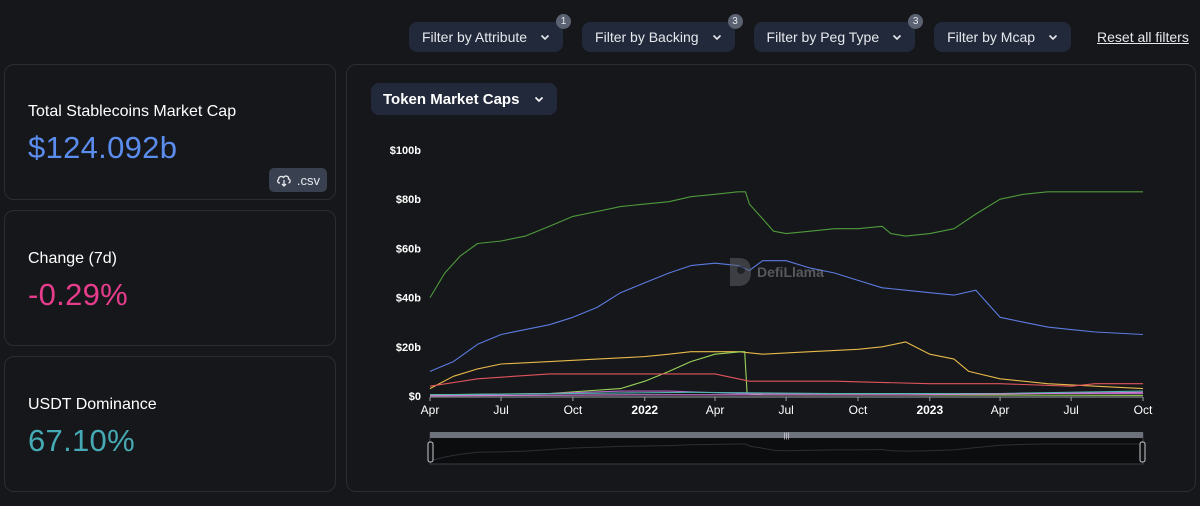  I want to click on y-tick-label: $0, so click(415, 397).